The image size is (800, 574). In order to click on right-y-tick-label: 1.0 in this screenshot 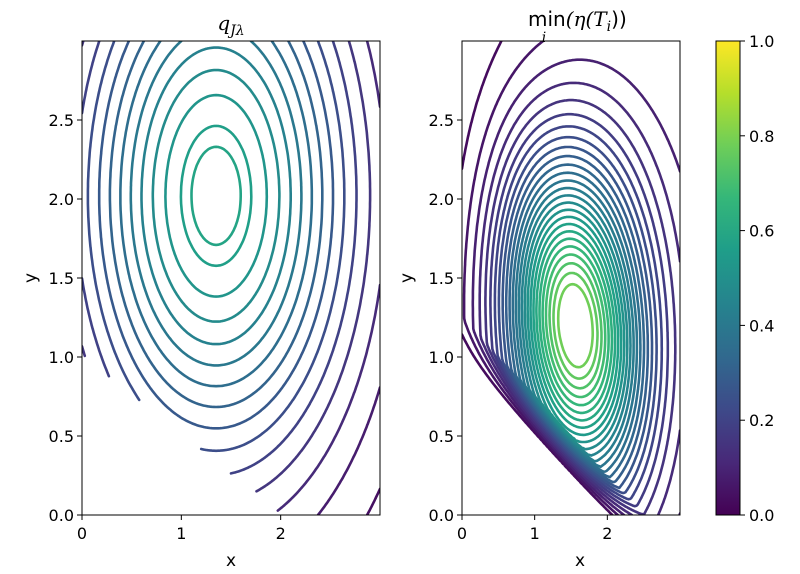, I will do `click(441, 357)`.